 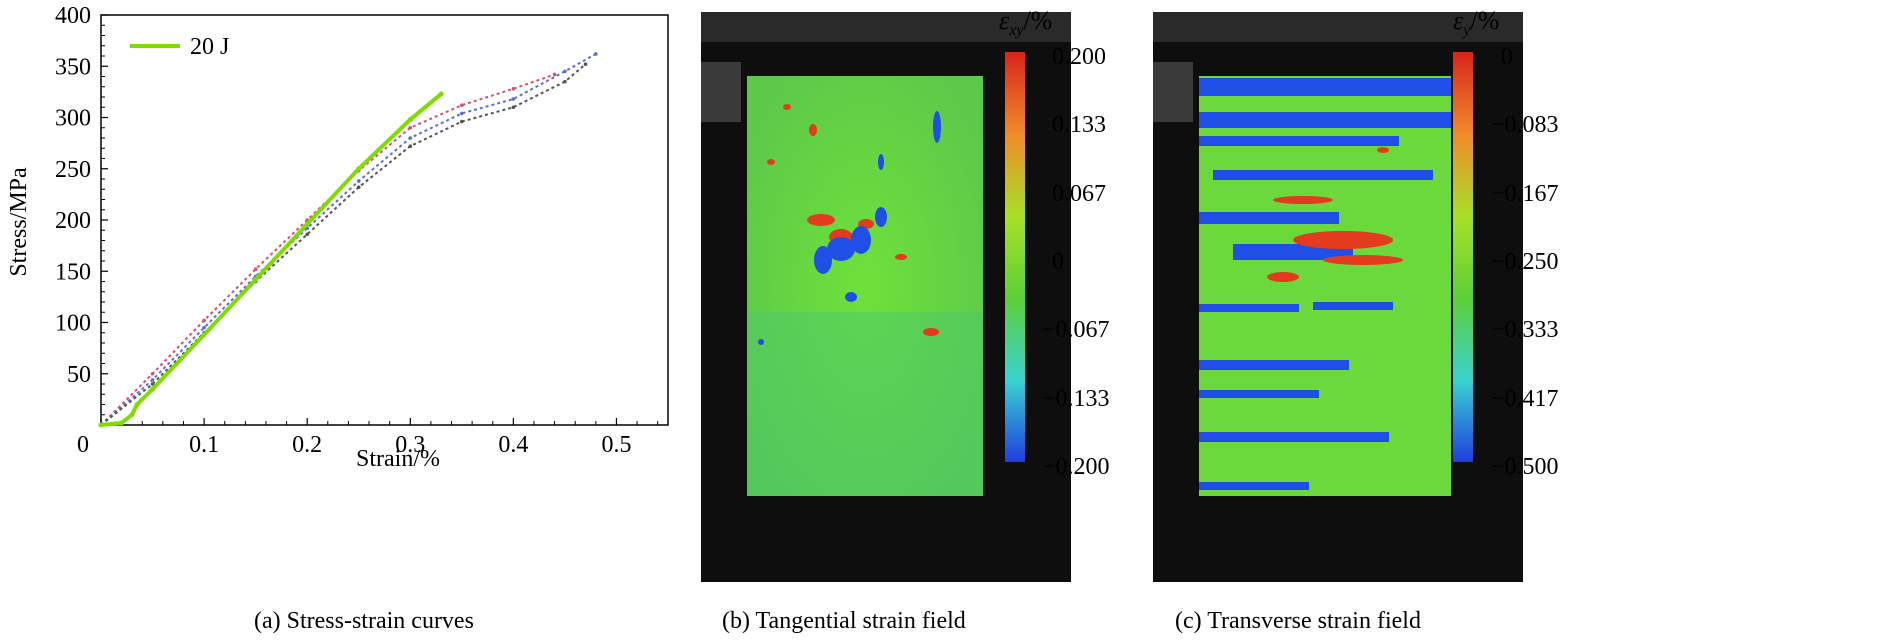 What do you see at coordinates (1458, 20) in the screenshot?
I see `cb-c-symbol: ε` at bounding box center [1458, 20].